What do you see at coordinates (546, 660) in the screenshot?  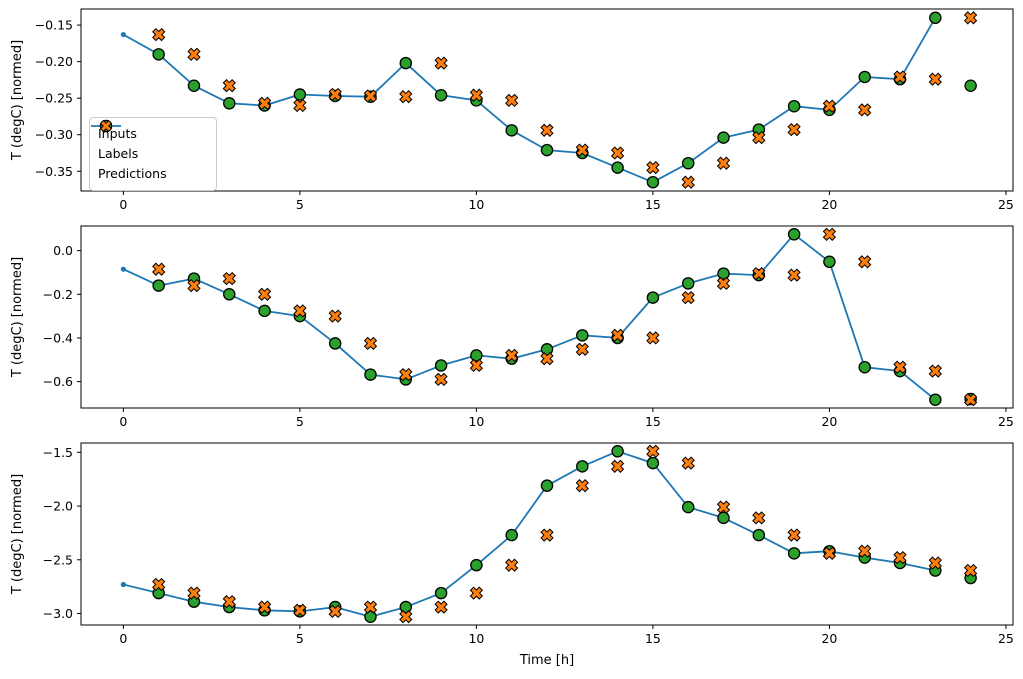 I see `x-axis-label: Time [h]` at bounding box center [546, 660].